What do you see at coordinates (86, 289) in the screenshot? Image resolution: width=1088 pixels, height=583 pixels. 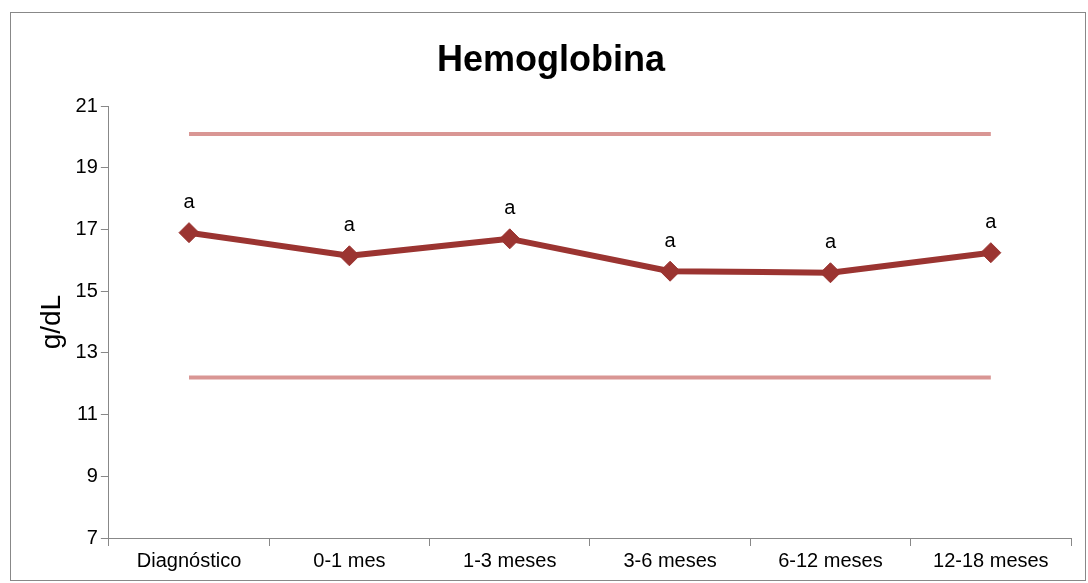 I see `y-tick-label: 15` at bounding box center [86, 289].